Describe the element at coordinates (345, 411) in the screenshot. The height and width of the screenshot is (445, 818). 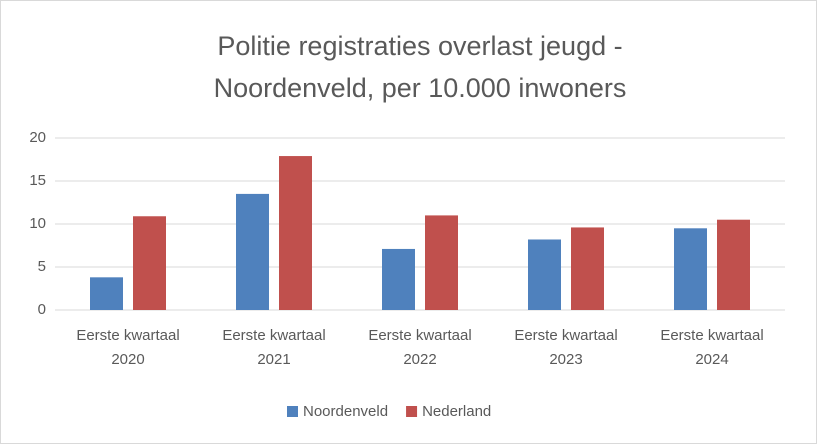
I see `legend-label: Noordenveld` at that location.